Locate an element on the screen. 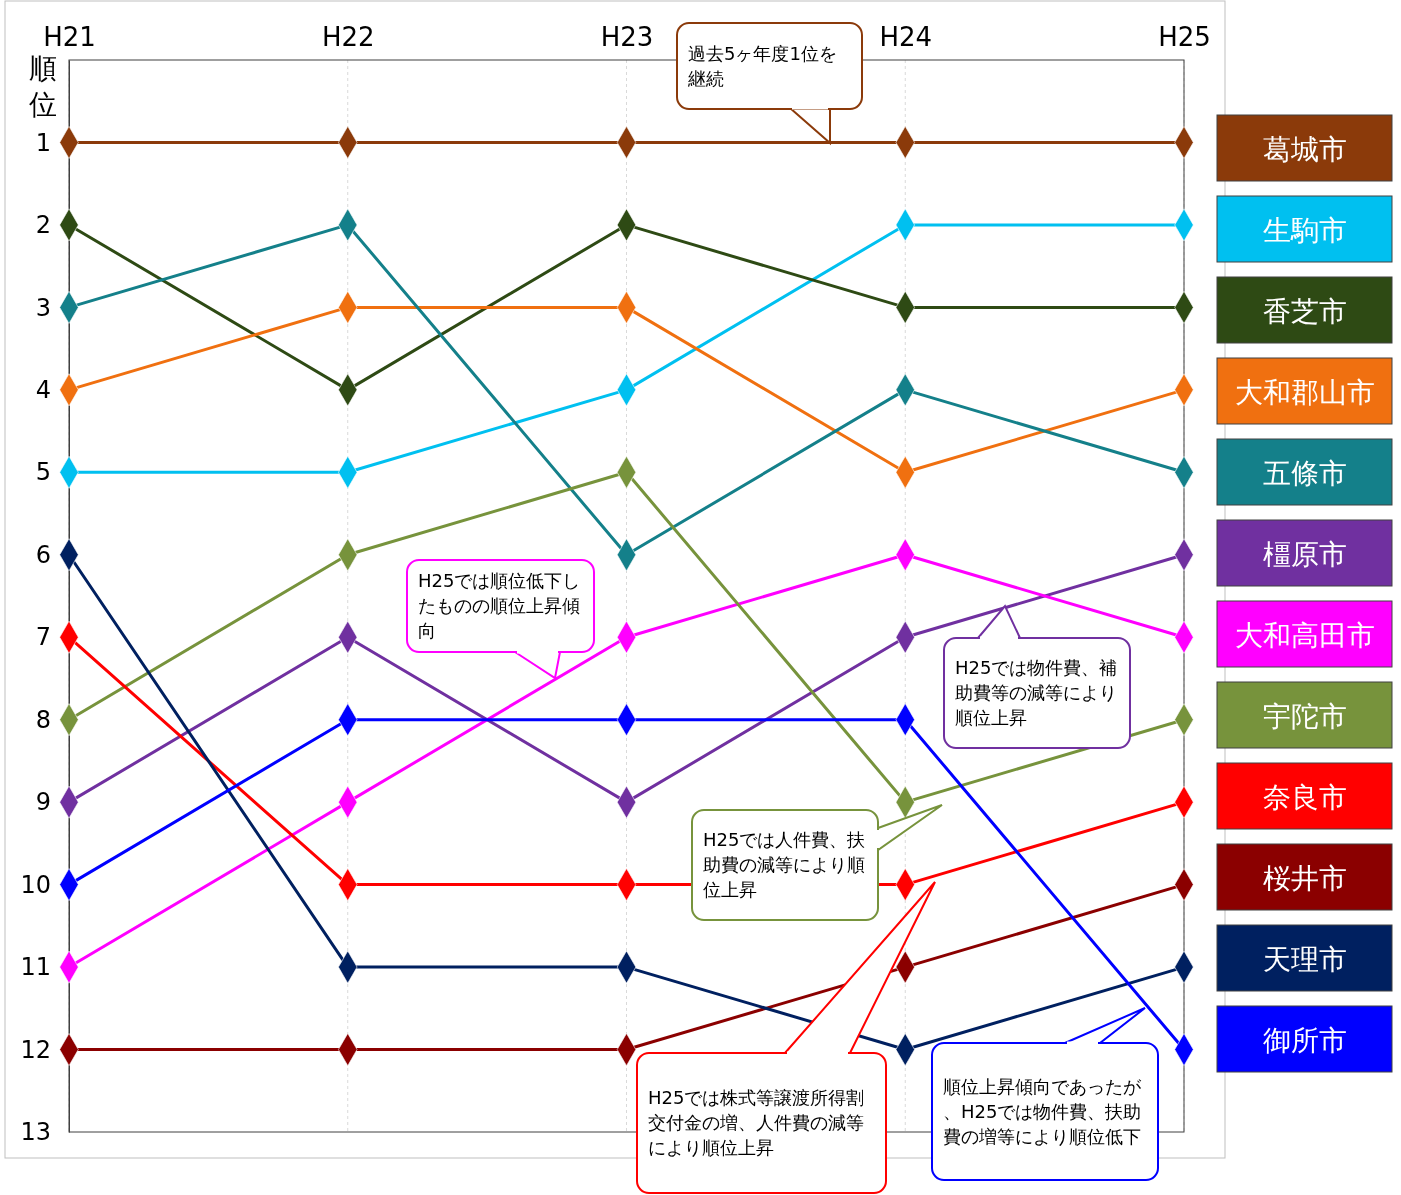 The width and height of the screenshot is (1401, 1195). annotation: H25では人件費、扶助費の減等により順位上昇 is located at coordinates (784, 865).